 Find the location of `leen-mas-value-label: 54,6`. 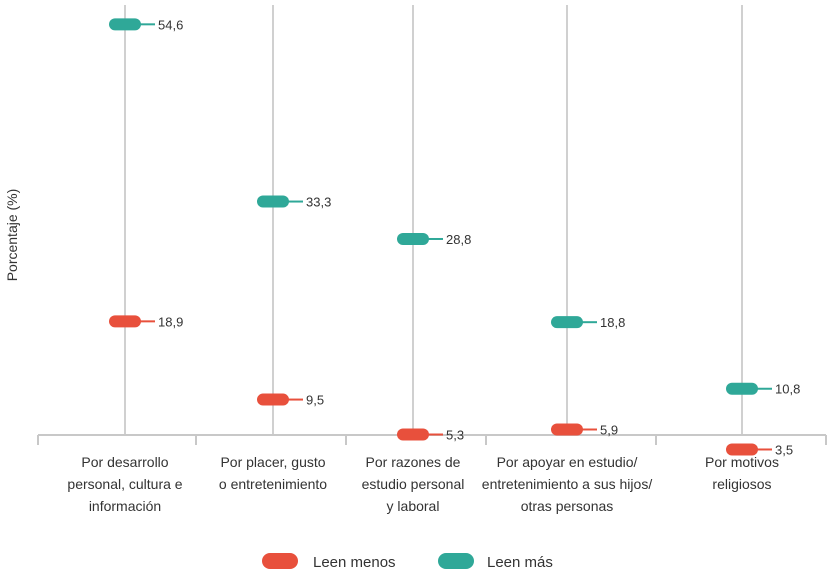

leen-mas-value-label: 54,6 is located at coordinates (170, 24).